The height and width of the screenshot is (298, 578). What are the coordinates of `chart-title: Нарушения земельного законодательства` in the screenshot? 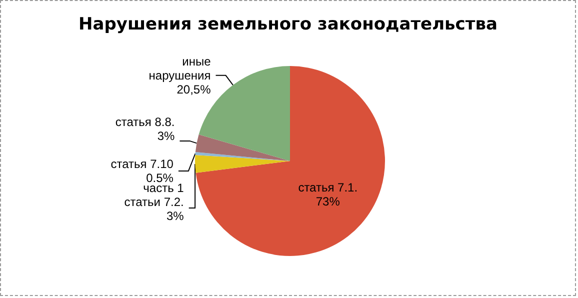 It's located at (288, 24).